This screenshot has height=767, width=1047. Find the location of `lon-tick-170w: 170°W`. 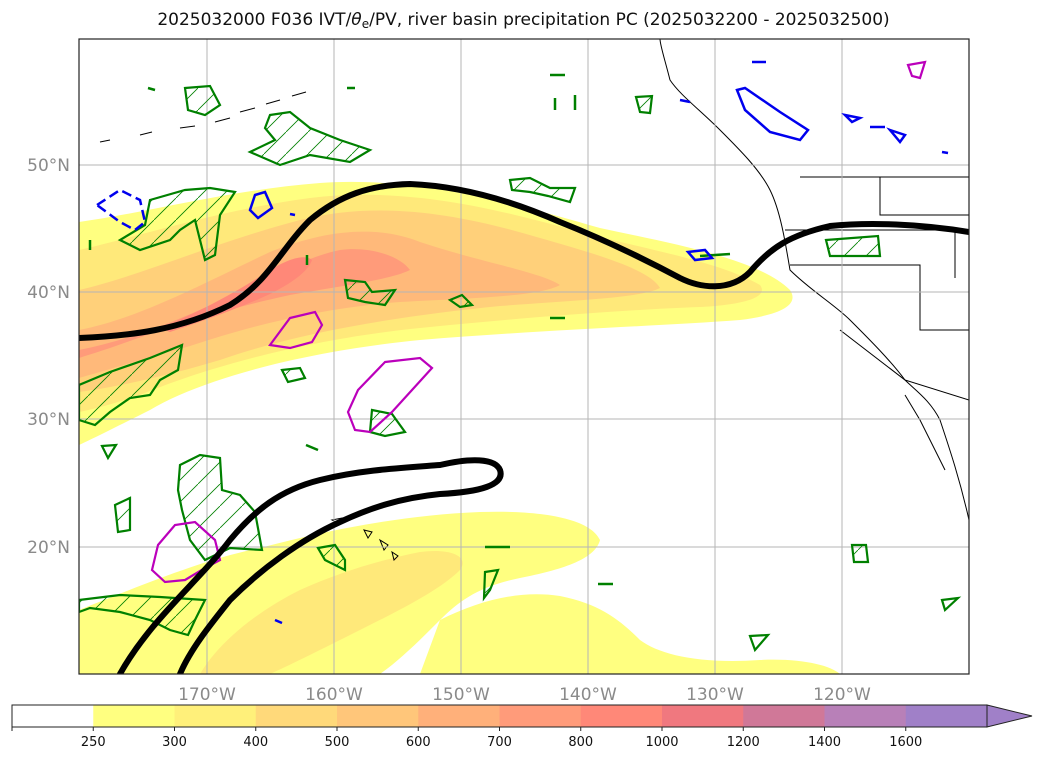

lon-tick-170w: 170°W is located at coordinates (207, 695).